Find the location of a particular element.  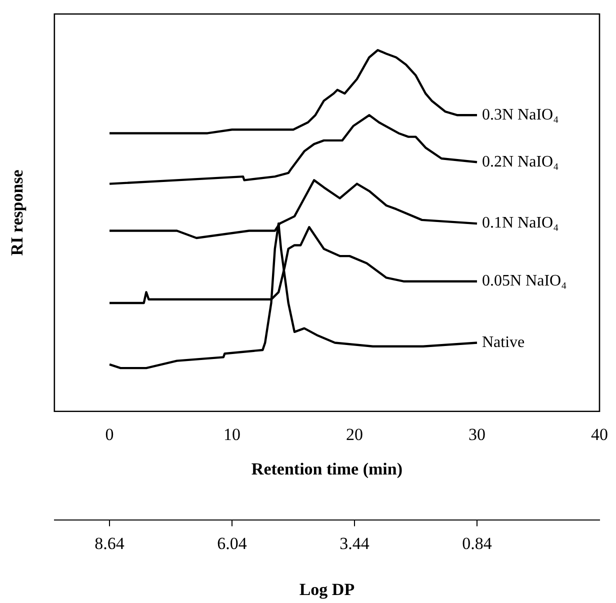

x-tick-label: 10 is located at coordinates (232, 434).